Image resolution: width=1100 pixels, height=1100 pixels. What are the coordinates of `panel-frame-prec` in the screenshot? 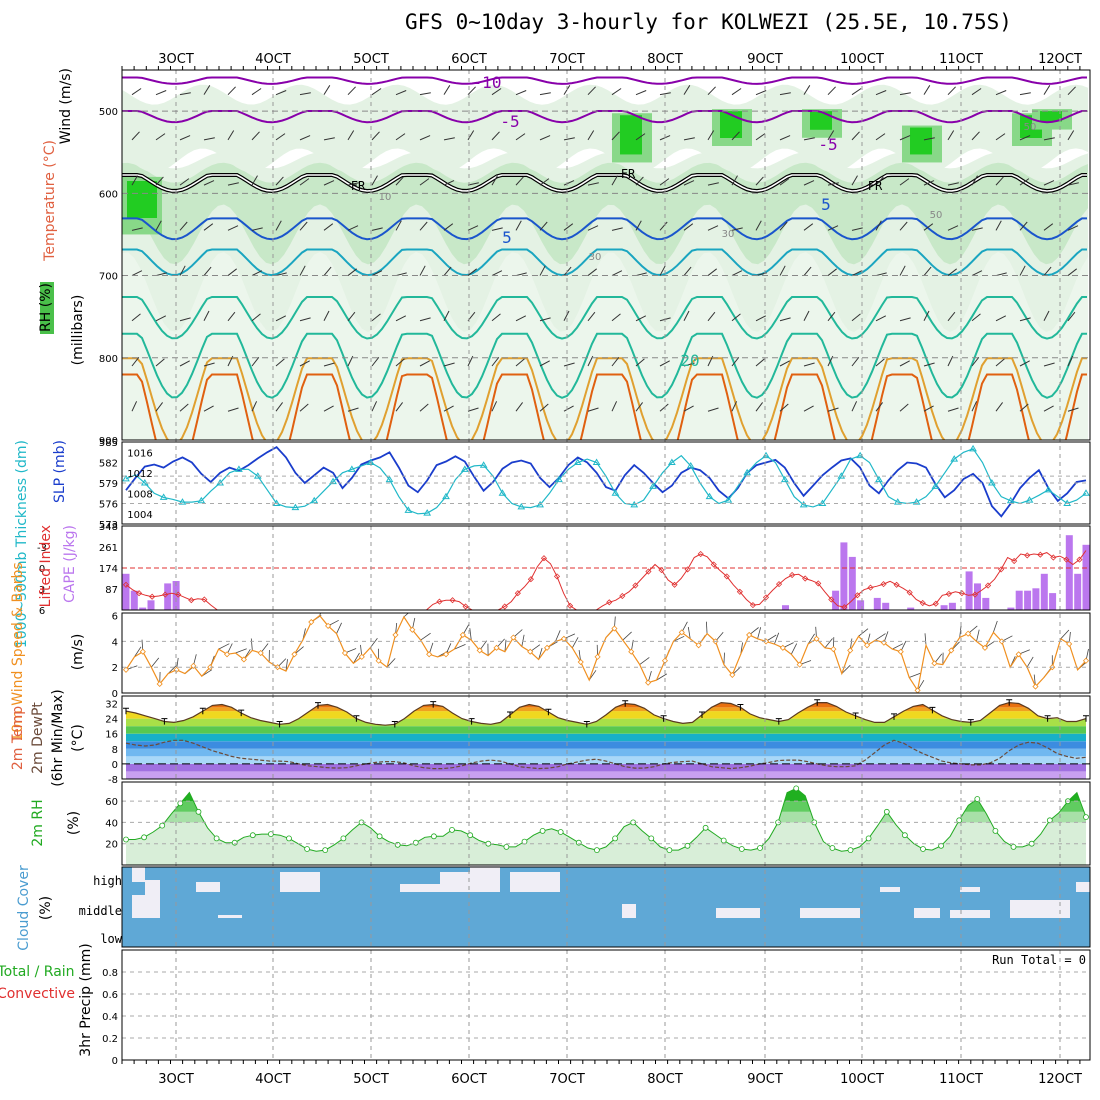 It's located at (606, 1005).